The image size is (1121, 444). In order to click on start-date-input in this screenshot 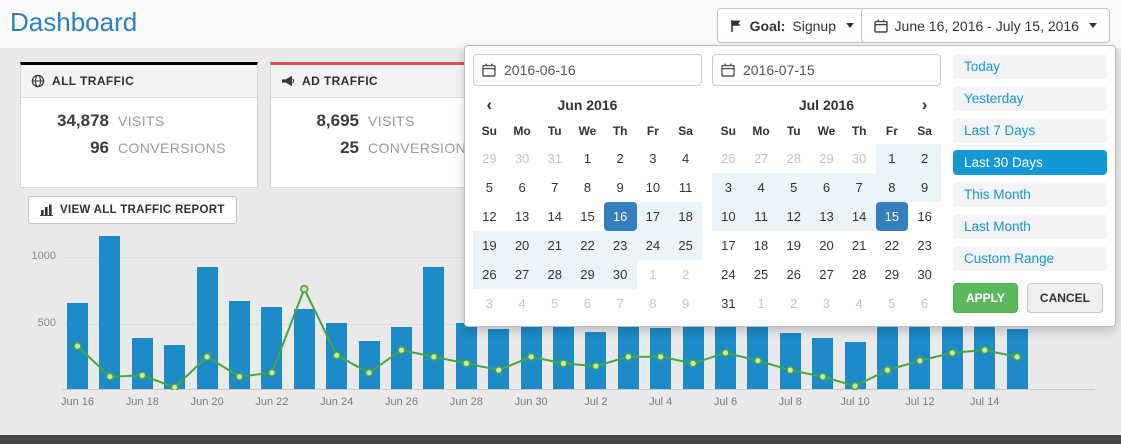, I will do `click(597, 70)`.